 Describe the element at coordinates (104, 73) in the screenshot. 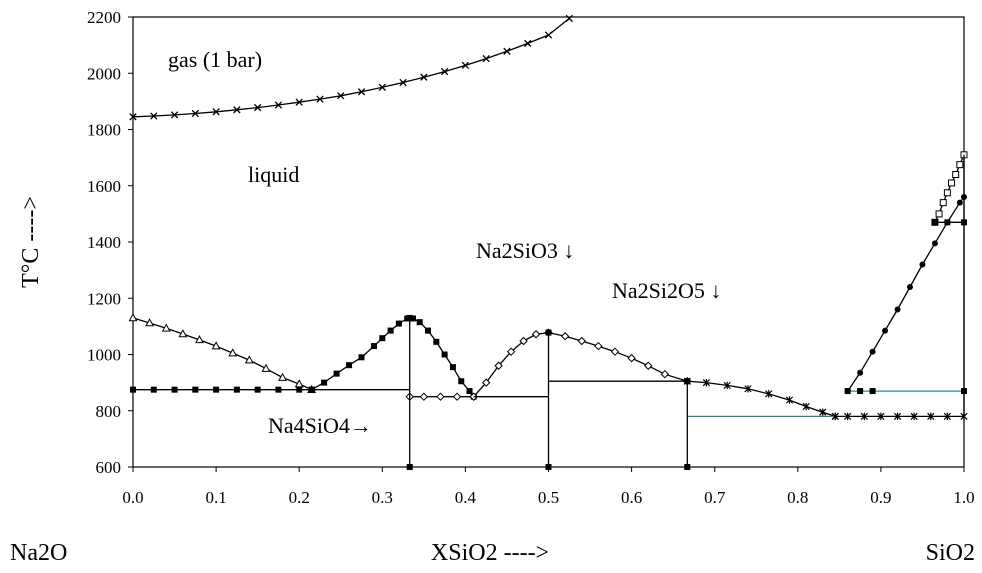

I see `y-tick-label: 2000` at that location.